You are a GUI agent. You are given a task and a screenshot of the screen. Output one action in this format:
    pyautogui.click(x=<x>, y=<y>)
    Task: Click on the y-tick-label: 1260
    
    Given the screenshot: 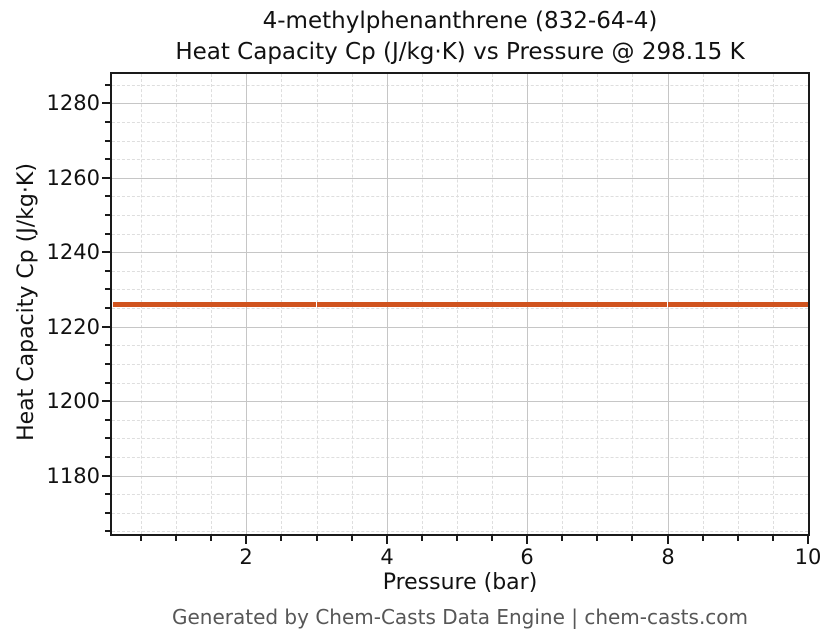 What is the action you would take?
    pyautogui.click(x=73, y=178)
    